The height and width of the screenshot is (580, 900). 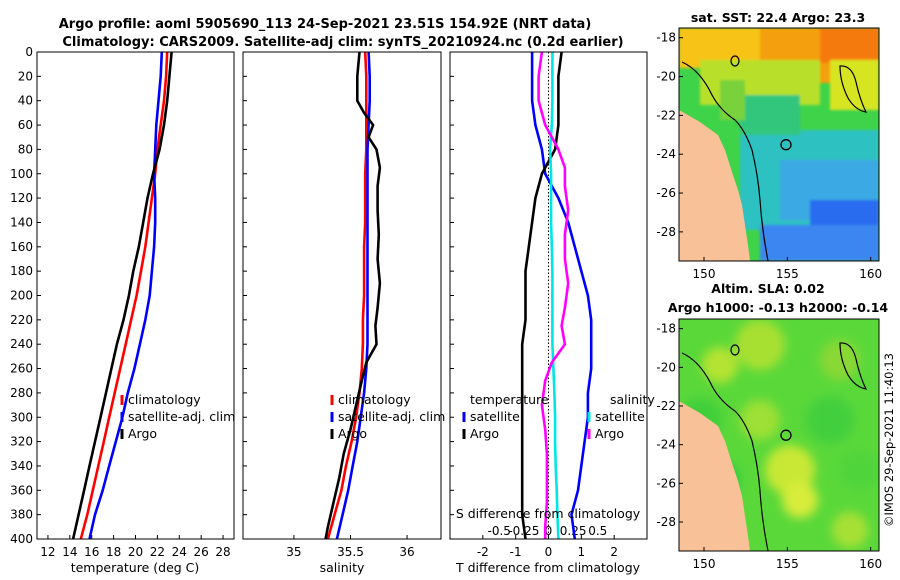 I want to click on sst-land, so click(x=714, y=185).